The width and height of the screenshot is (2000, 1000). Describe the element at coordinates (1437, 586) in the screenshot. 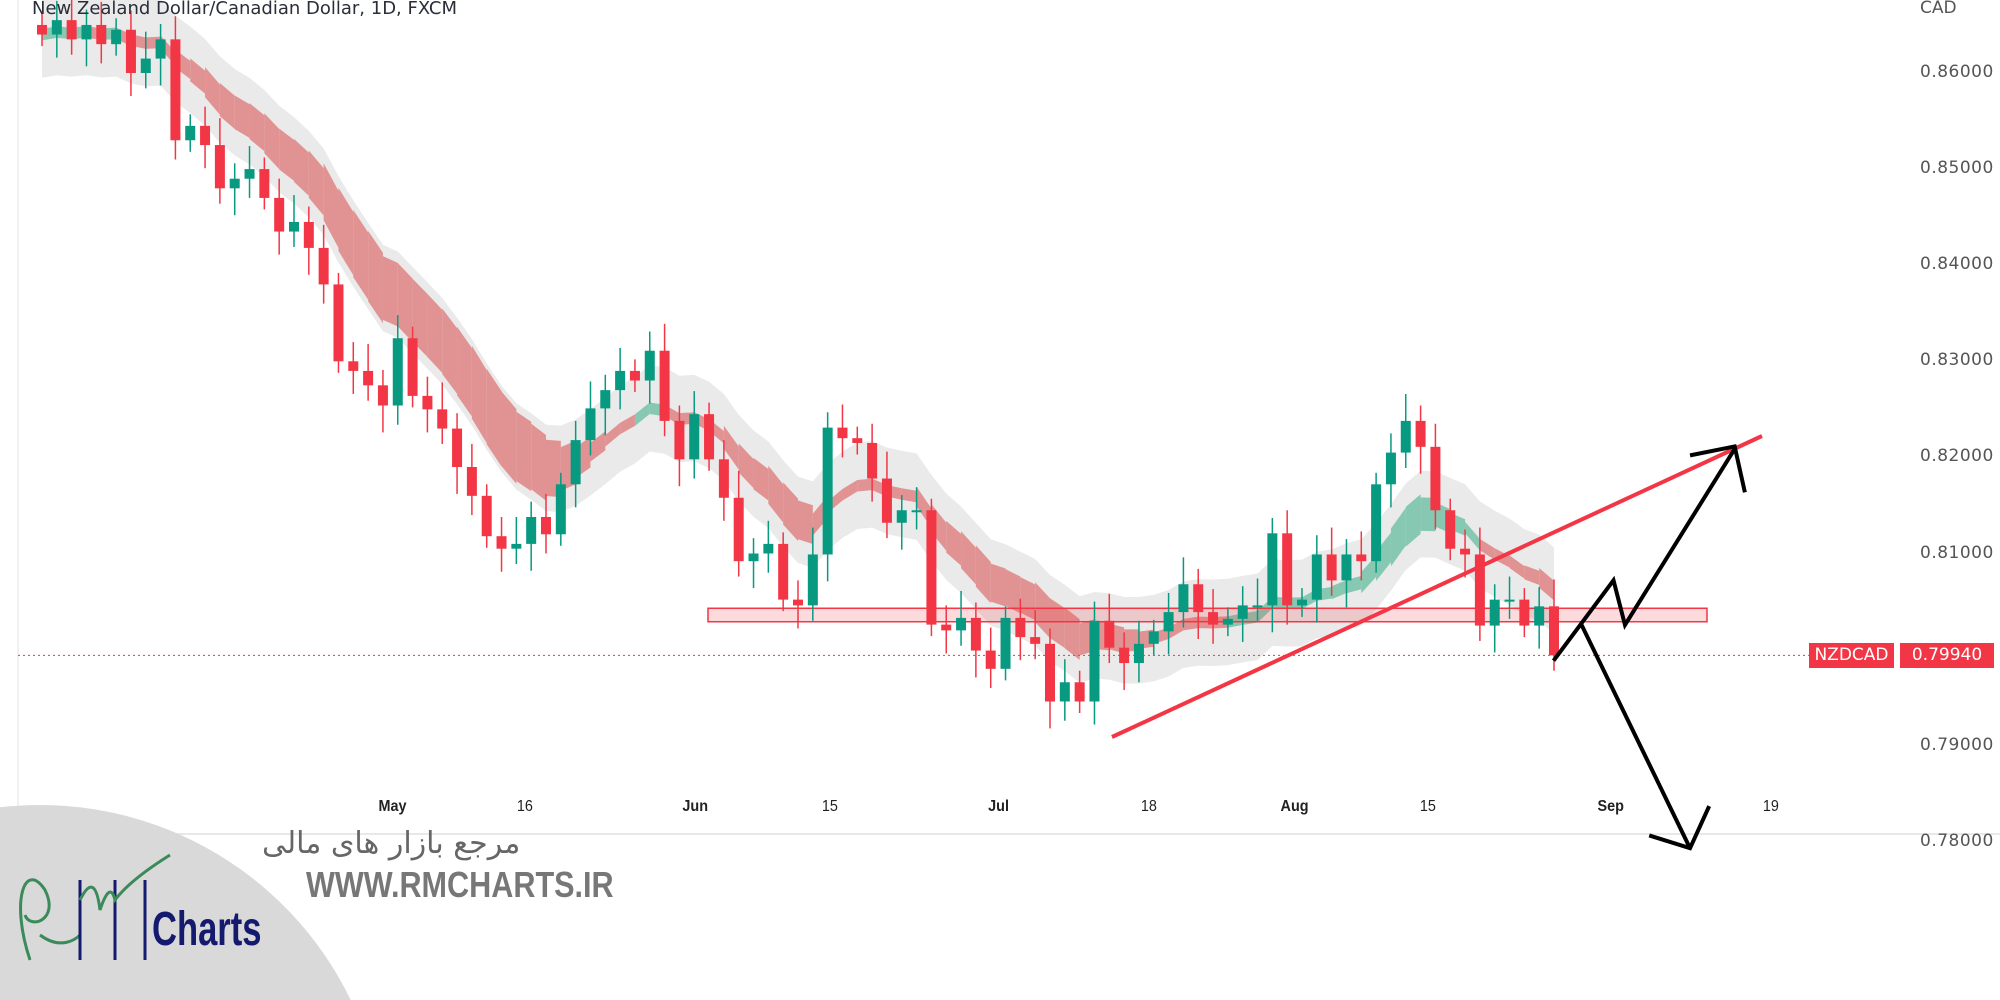

I see `trendline` at that location.